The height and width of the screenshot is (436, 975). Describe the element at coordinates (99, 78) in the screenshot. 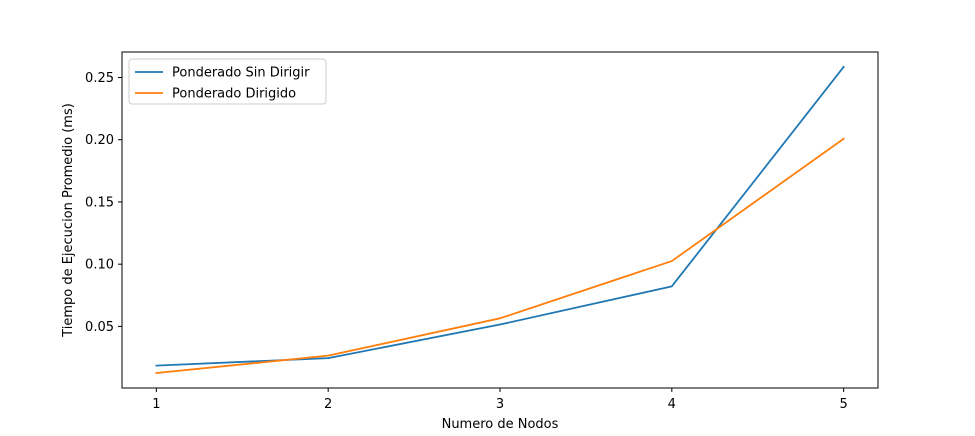

I see `y-tick-label: 0.25` at that location.